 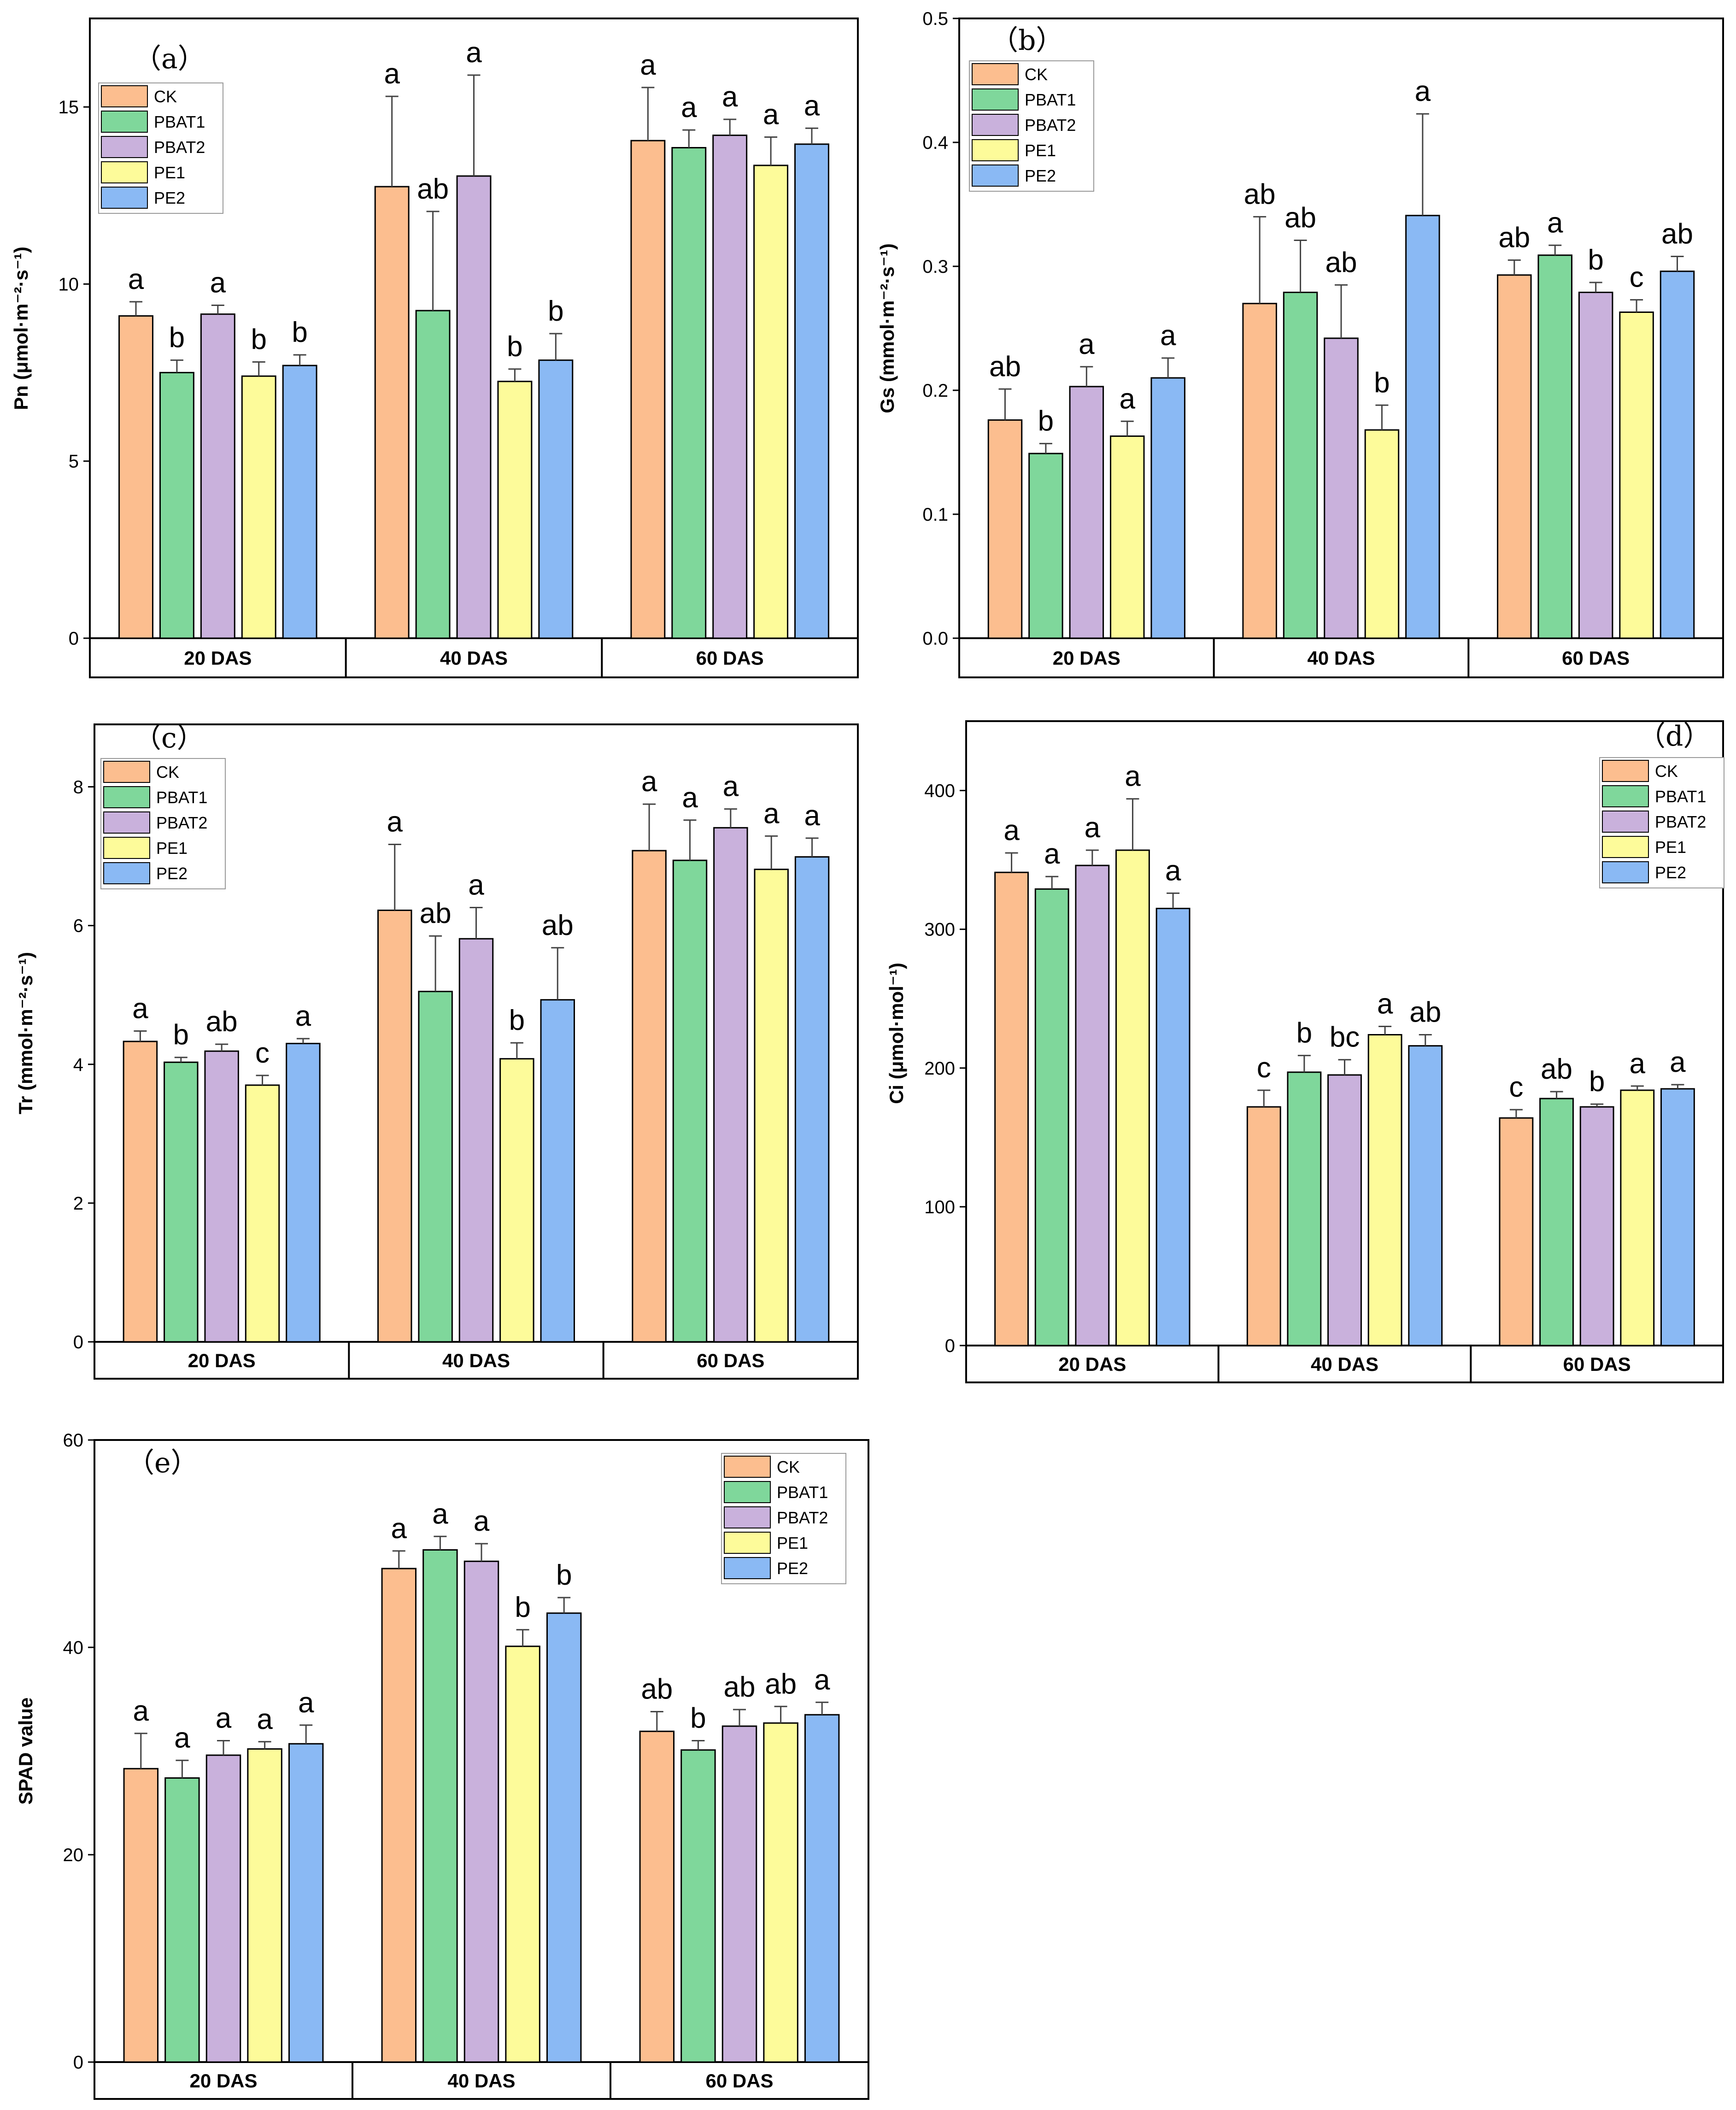 I want to click on y-tick-label: 0.1, so click(x=935, y=515).